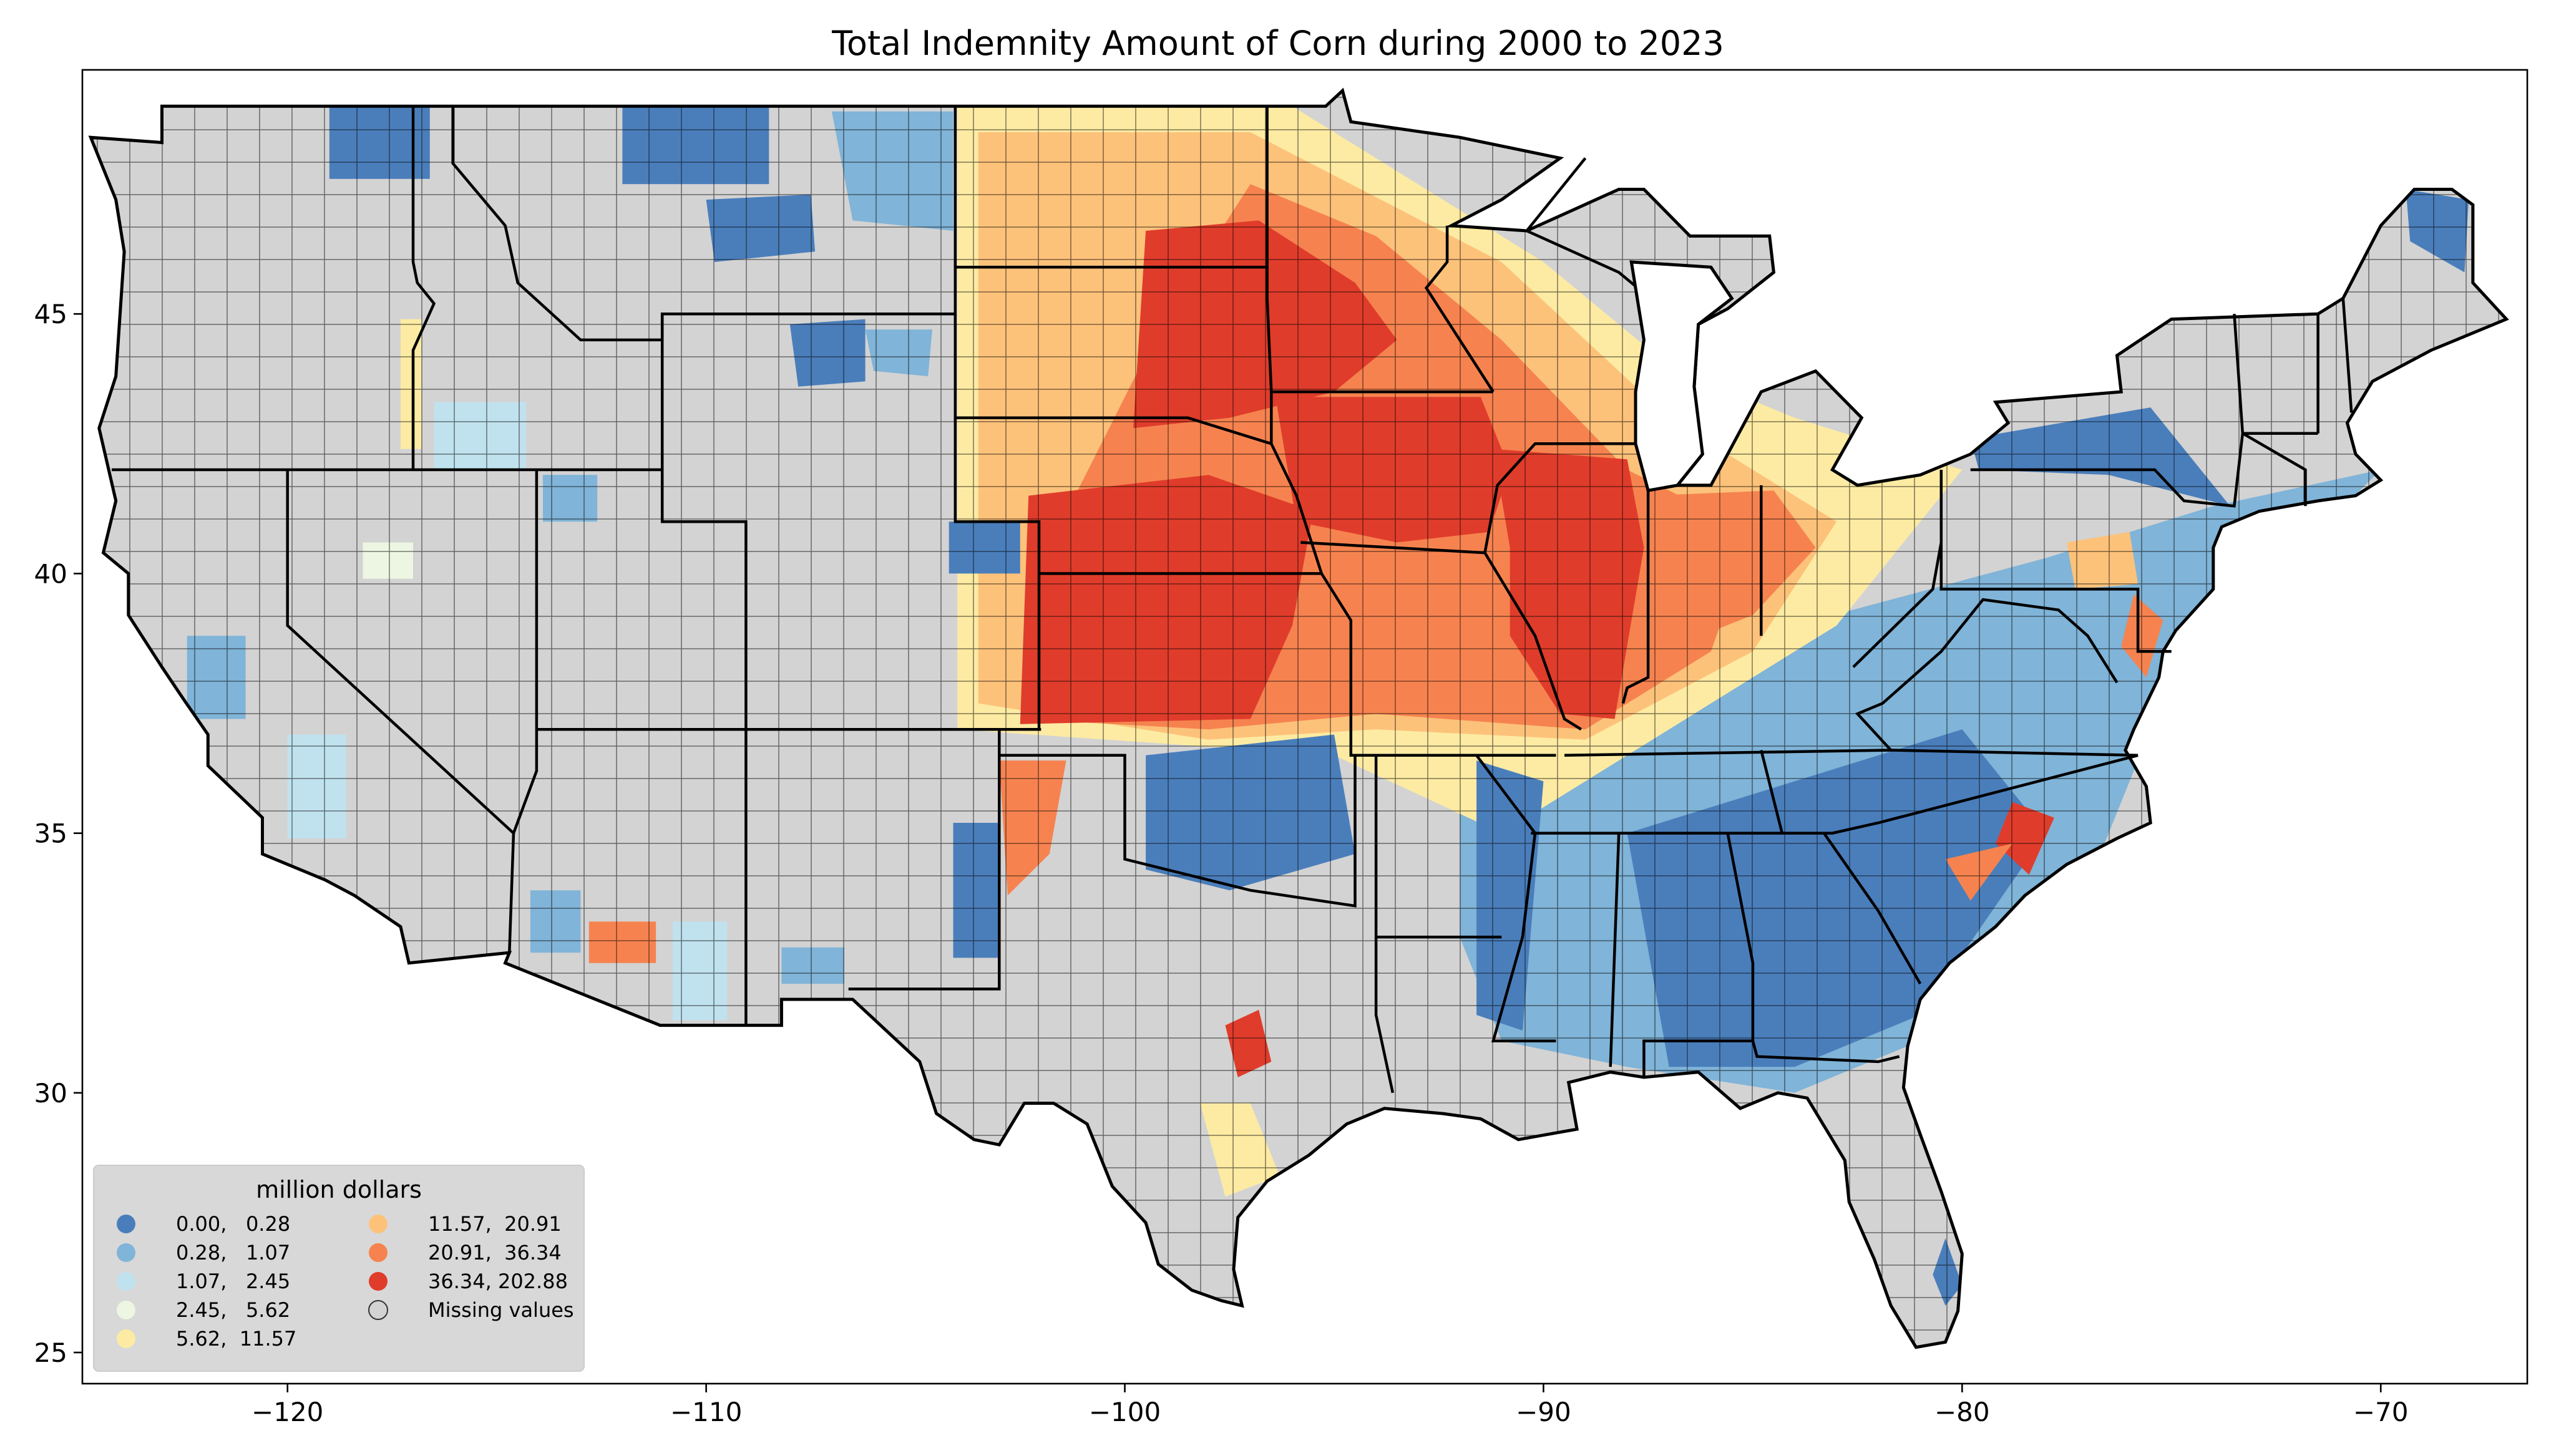 Image resolution: width=2556 pixels, height=1456 pixels. I want to click on legend-label: 2.45, 5.62, so click(233, 1310).